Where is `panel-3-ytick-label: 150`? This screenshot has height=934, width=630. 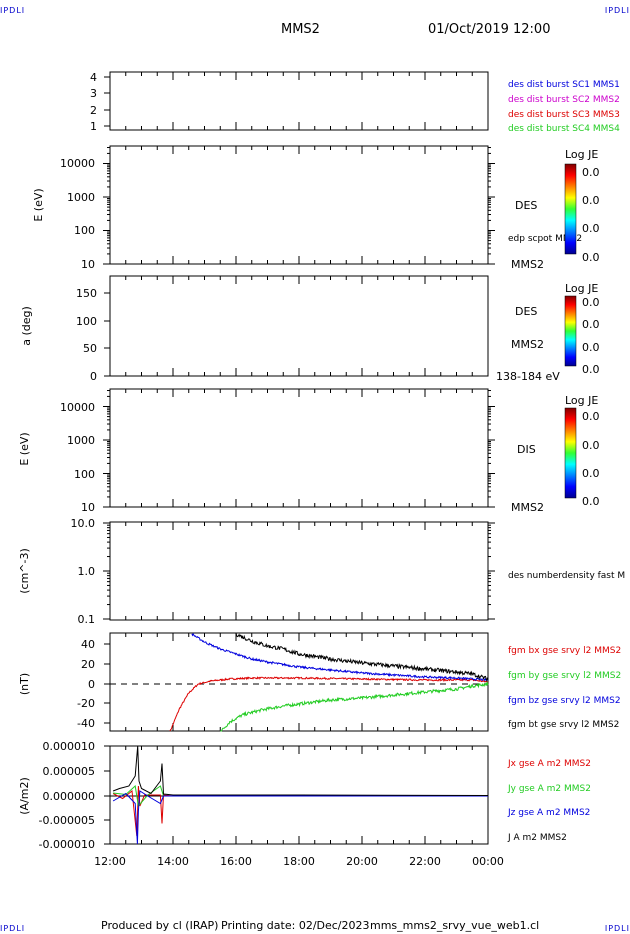
panel-3-ytick-label: 150 is located at coordinates (86, 293).